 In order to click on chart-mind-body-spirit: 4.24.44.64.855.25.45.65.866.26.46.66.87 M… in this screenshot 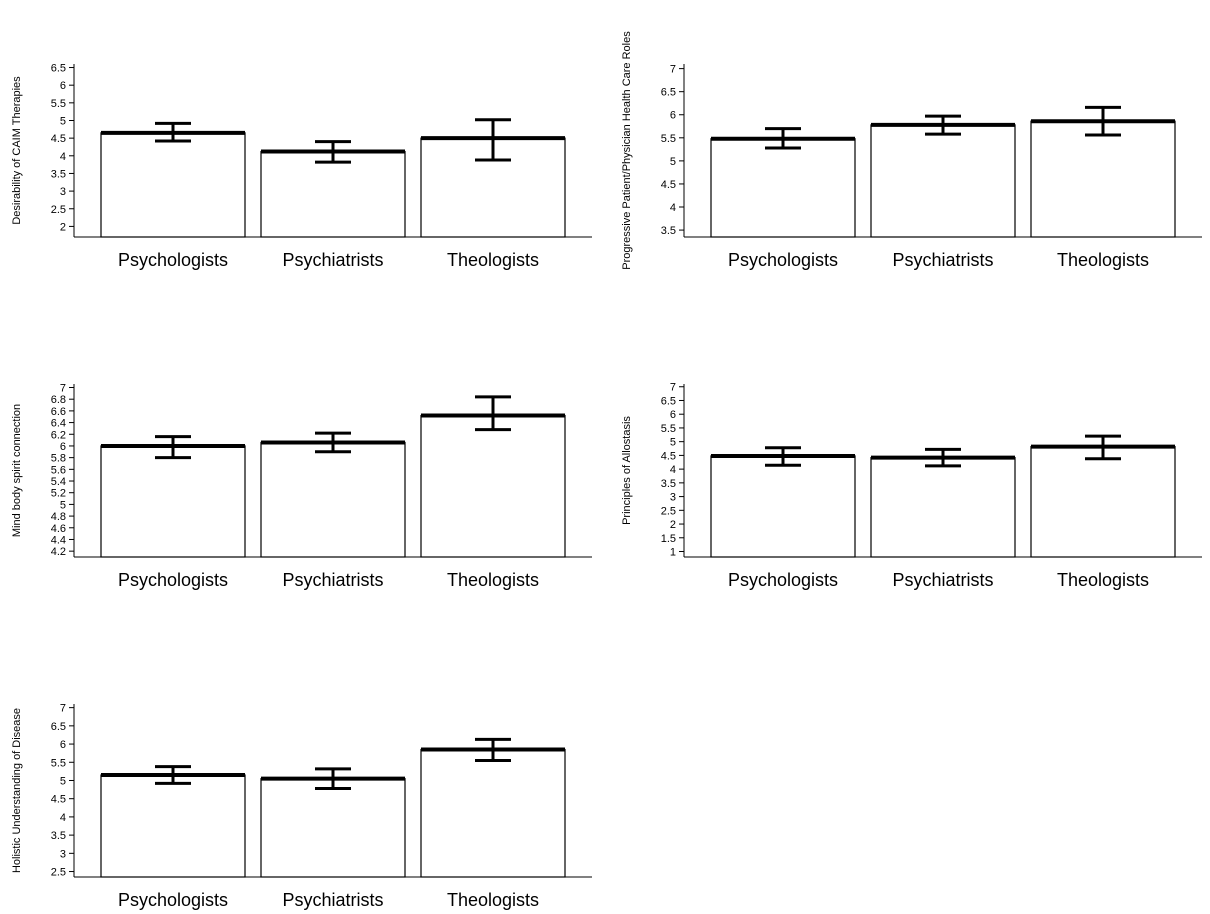, I will do `click(301, 486)`.